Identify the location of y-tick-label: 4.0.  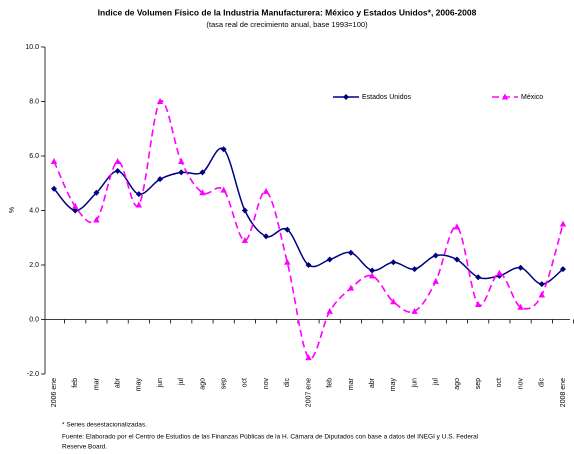
(34, 210).